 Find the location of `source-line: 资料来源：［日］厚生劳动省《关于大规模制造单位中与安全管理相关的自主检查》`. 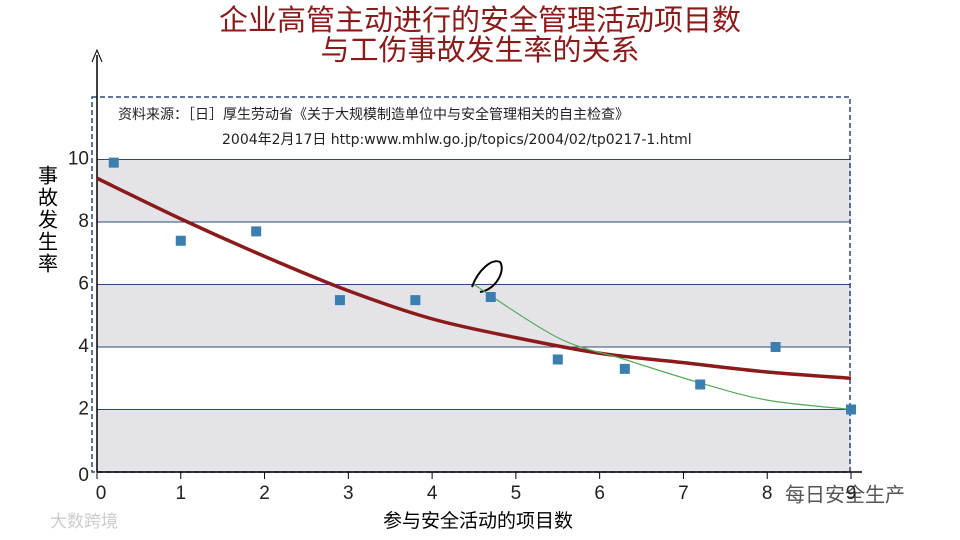

source-line: 资料来源：［日］厚生劳动省《关于大规模制造单位中与安全管理相关的自主检查》 is located at coordinates (373, 114).